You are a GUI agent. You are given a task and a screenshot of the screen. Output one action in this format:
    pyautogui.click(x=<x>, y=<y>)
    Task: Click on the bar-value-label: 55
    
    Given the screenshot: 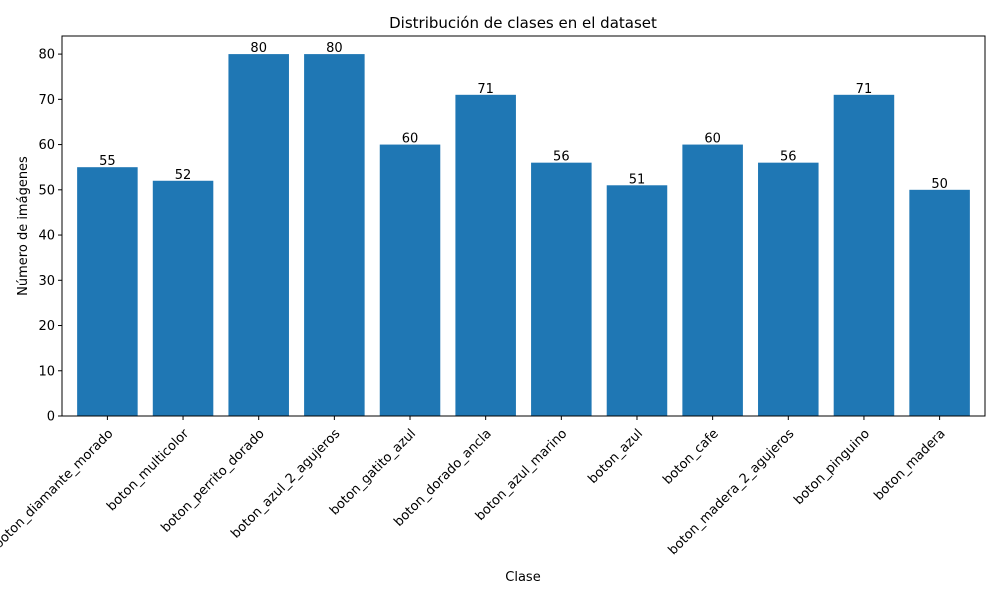 What is the action you would take?
    pyautogui.click(x=107, y=161)
    